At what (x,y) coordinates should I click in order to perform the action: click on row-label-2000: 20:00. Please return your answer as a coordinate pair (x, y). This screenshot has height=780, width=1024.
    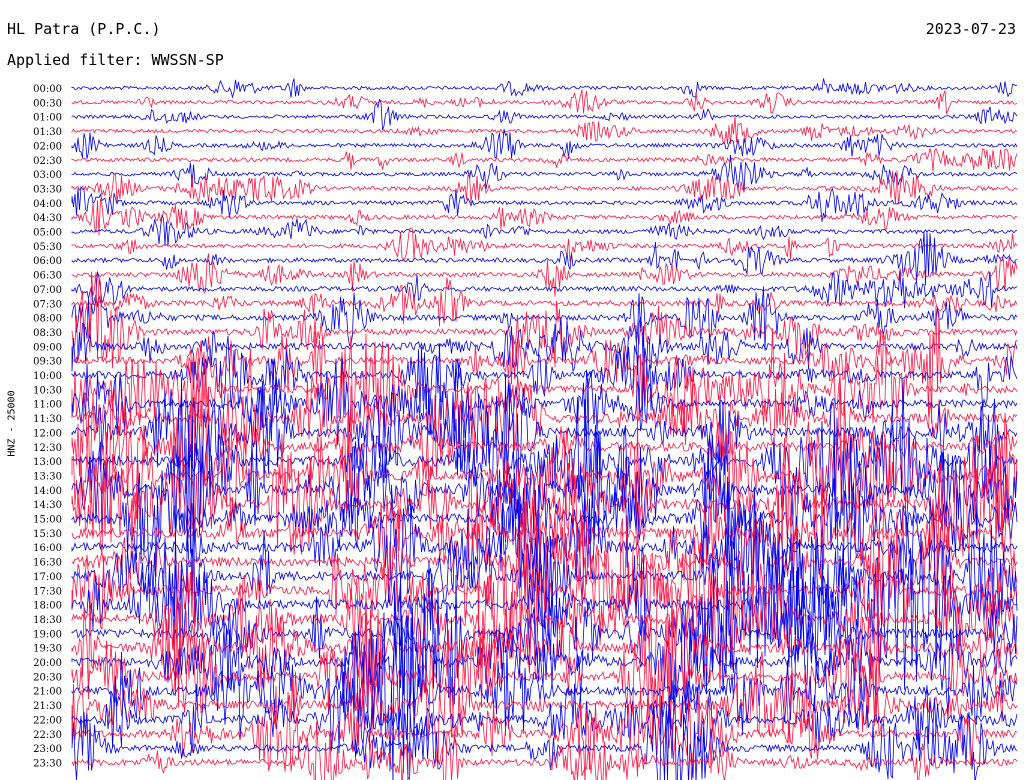
    Looking at the image, I should click on (47, 663).